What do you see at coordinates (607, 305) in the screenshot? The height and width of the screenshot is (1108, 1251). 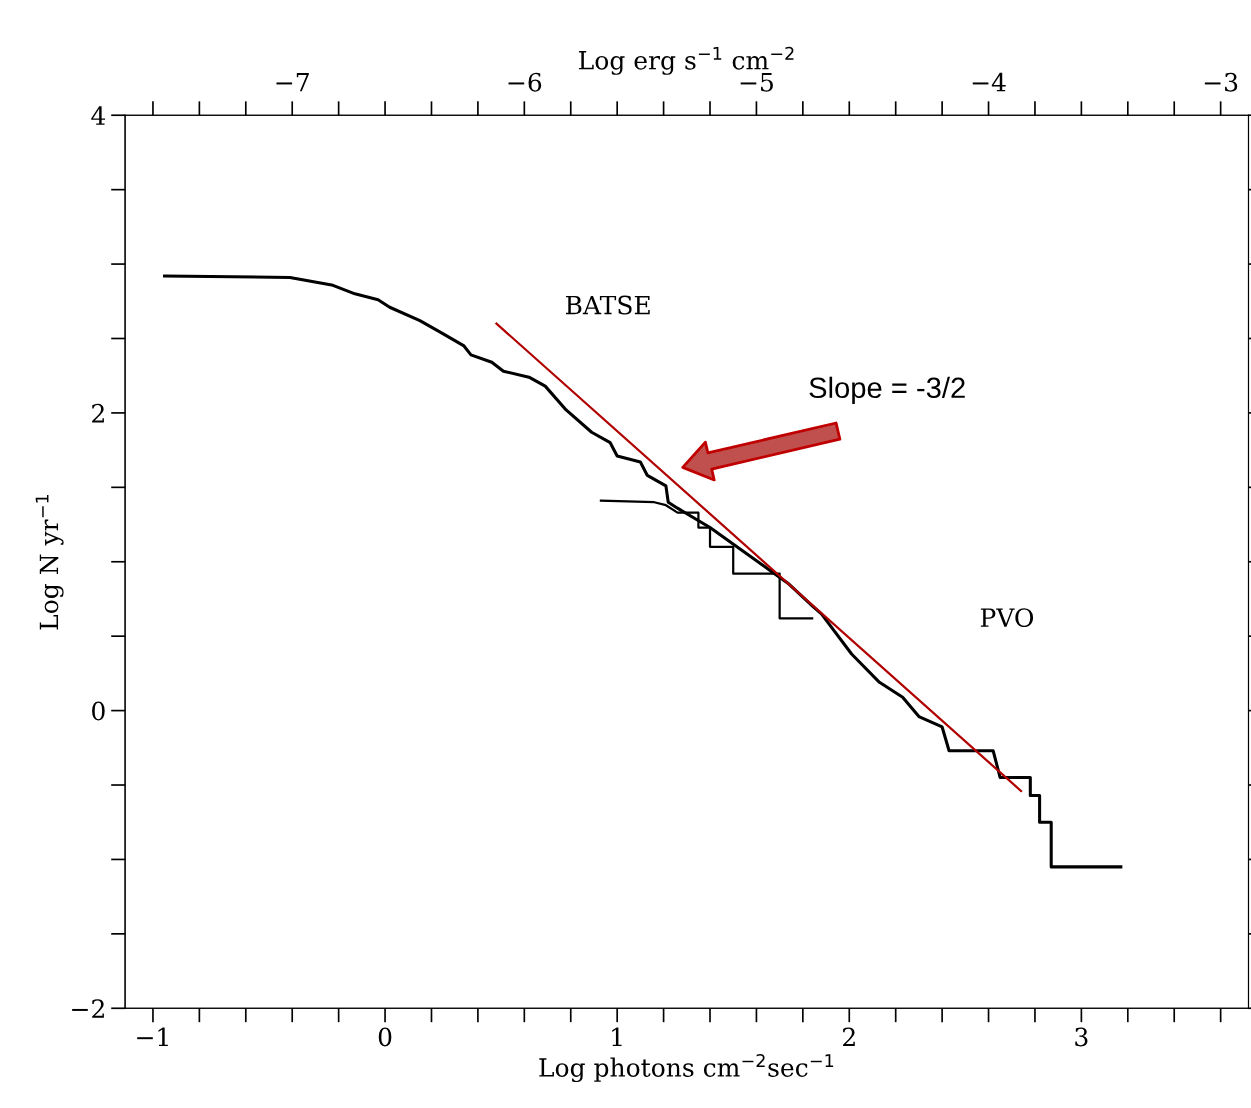 I see `text: BATSE` at bounding box center [607, 305].